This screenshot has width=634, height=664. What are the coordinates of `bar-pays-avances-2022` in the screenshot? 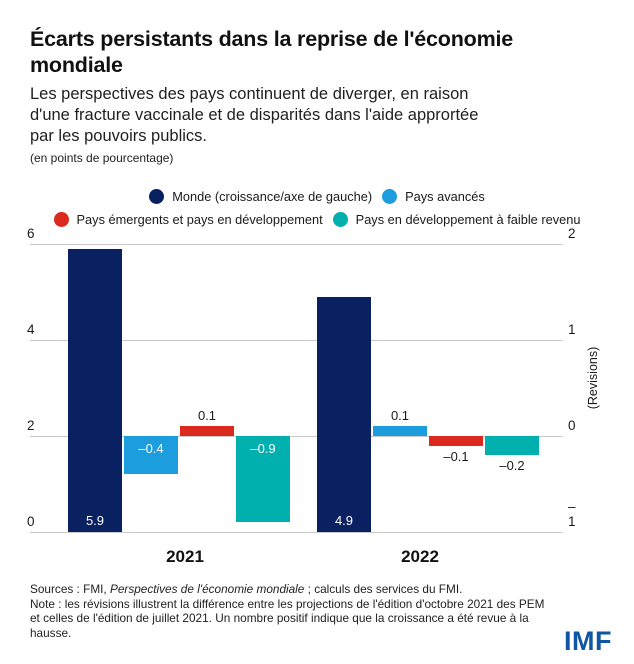 It's located at (400, 431).